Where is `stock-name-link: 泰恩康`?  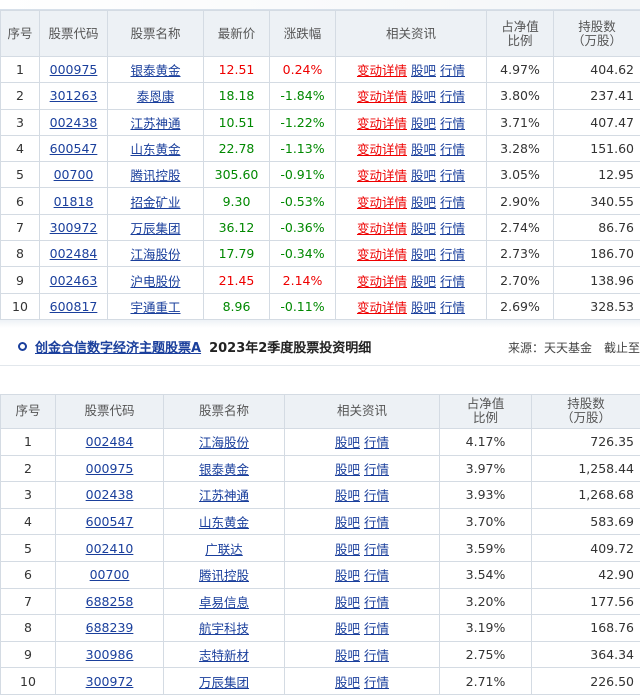
stock-name-link: 泰恩康 is located at coordinates (156, 96).